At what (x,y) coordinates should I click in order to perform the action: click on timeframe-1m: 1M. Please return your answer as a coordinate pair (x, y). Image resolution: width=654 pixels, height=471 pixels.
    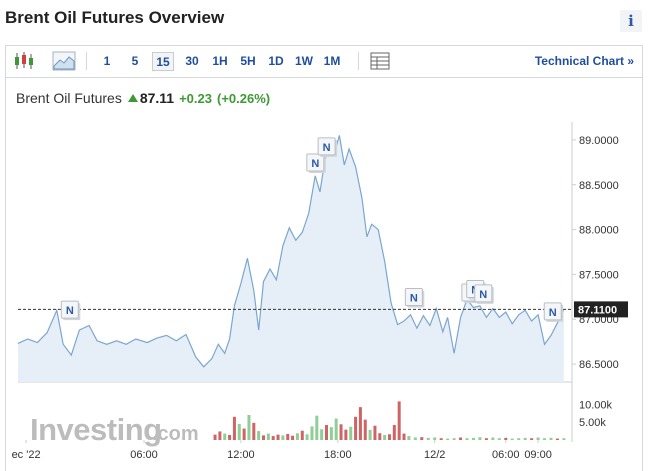
    Looking at the image, I should click on (332, 61).